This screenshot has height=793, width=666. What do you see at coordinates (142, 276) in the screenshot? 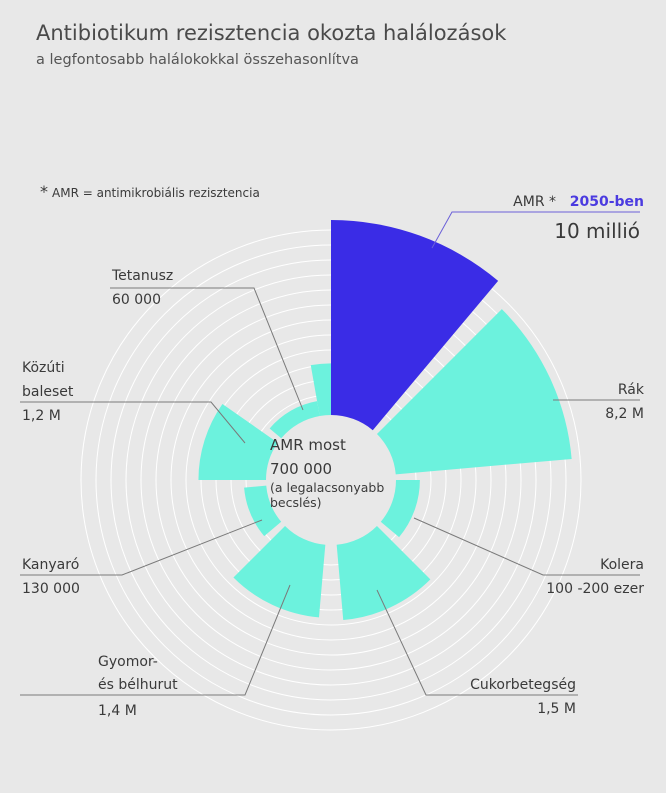
I see `label-tetanusz-name: Tetanusz` at bounding box center [142, 276].